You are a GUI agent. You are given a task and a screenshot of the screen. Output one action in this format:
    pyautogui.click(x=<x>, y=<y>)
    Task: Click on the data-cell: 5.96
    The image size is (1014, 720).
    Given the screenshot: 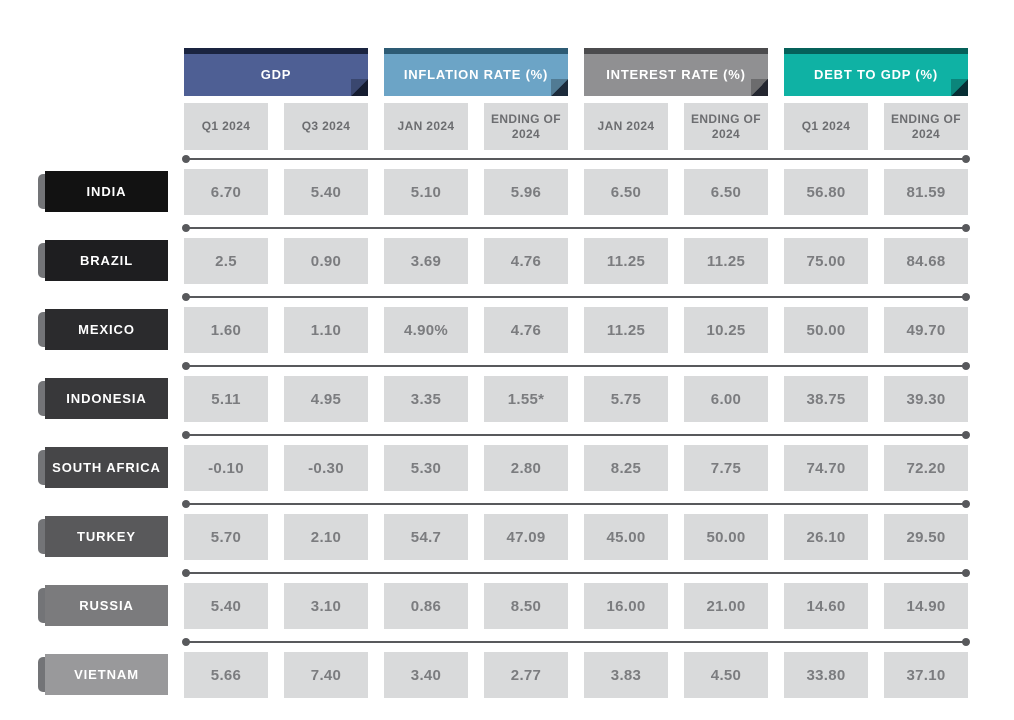 What is the action you would take?
    pyautogui.click(x=526, y=192)
    